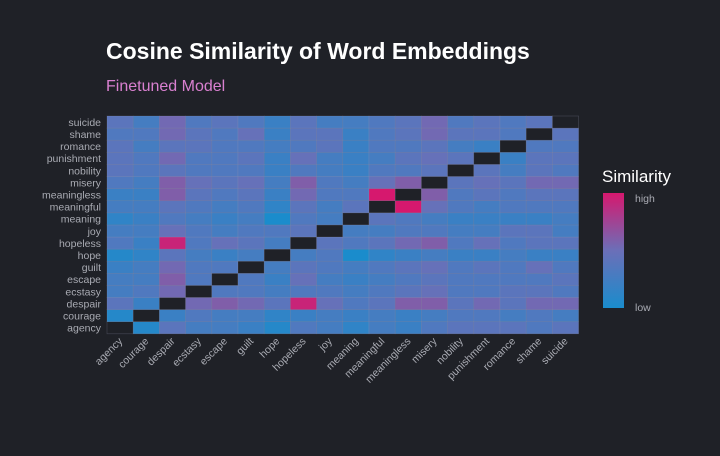 The width and height of the screenshot is (720, 456). Describe the element at coordinates (85, 135) in the screenshot. I see `y-tick-label: shame` at that location.